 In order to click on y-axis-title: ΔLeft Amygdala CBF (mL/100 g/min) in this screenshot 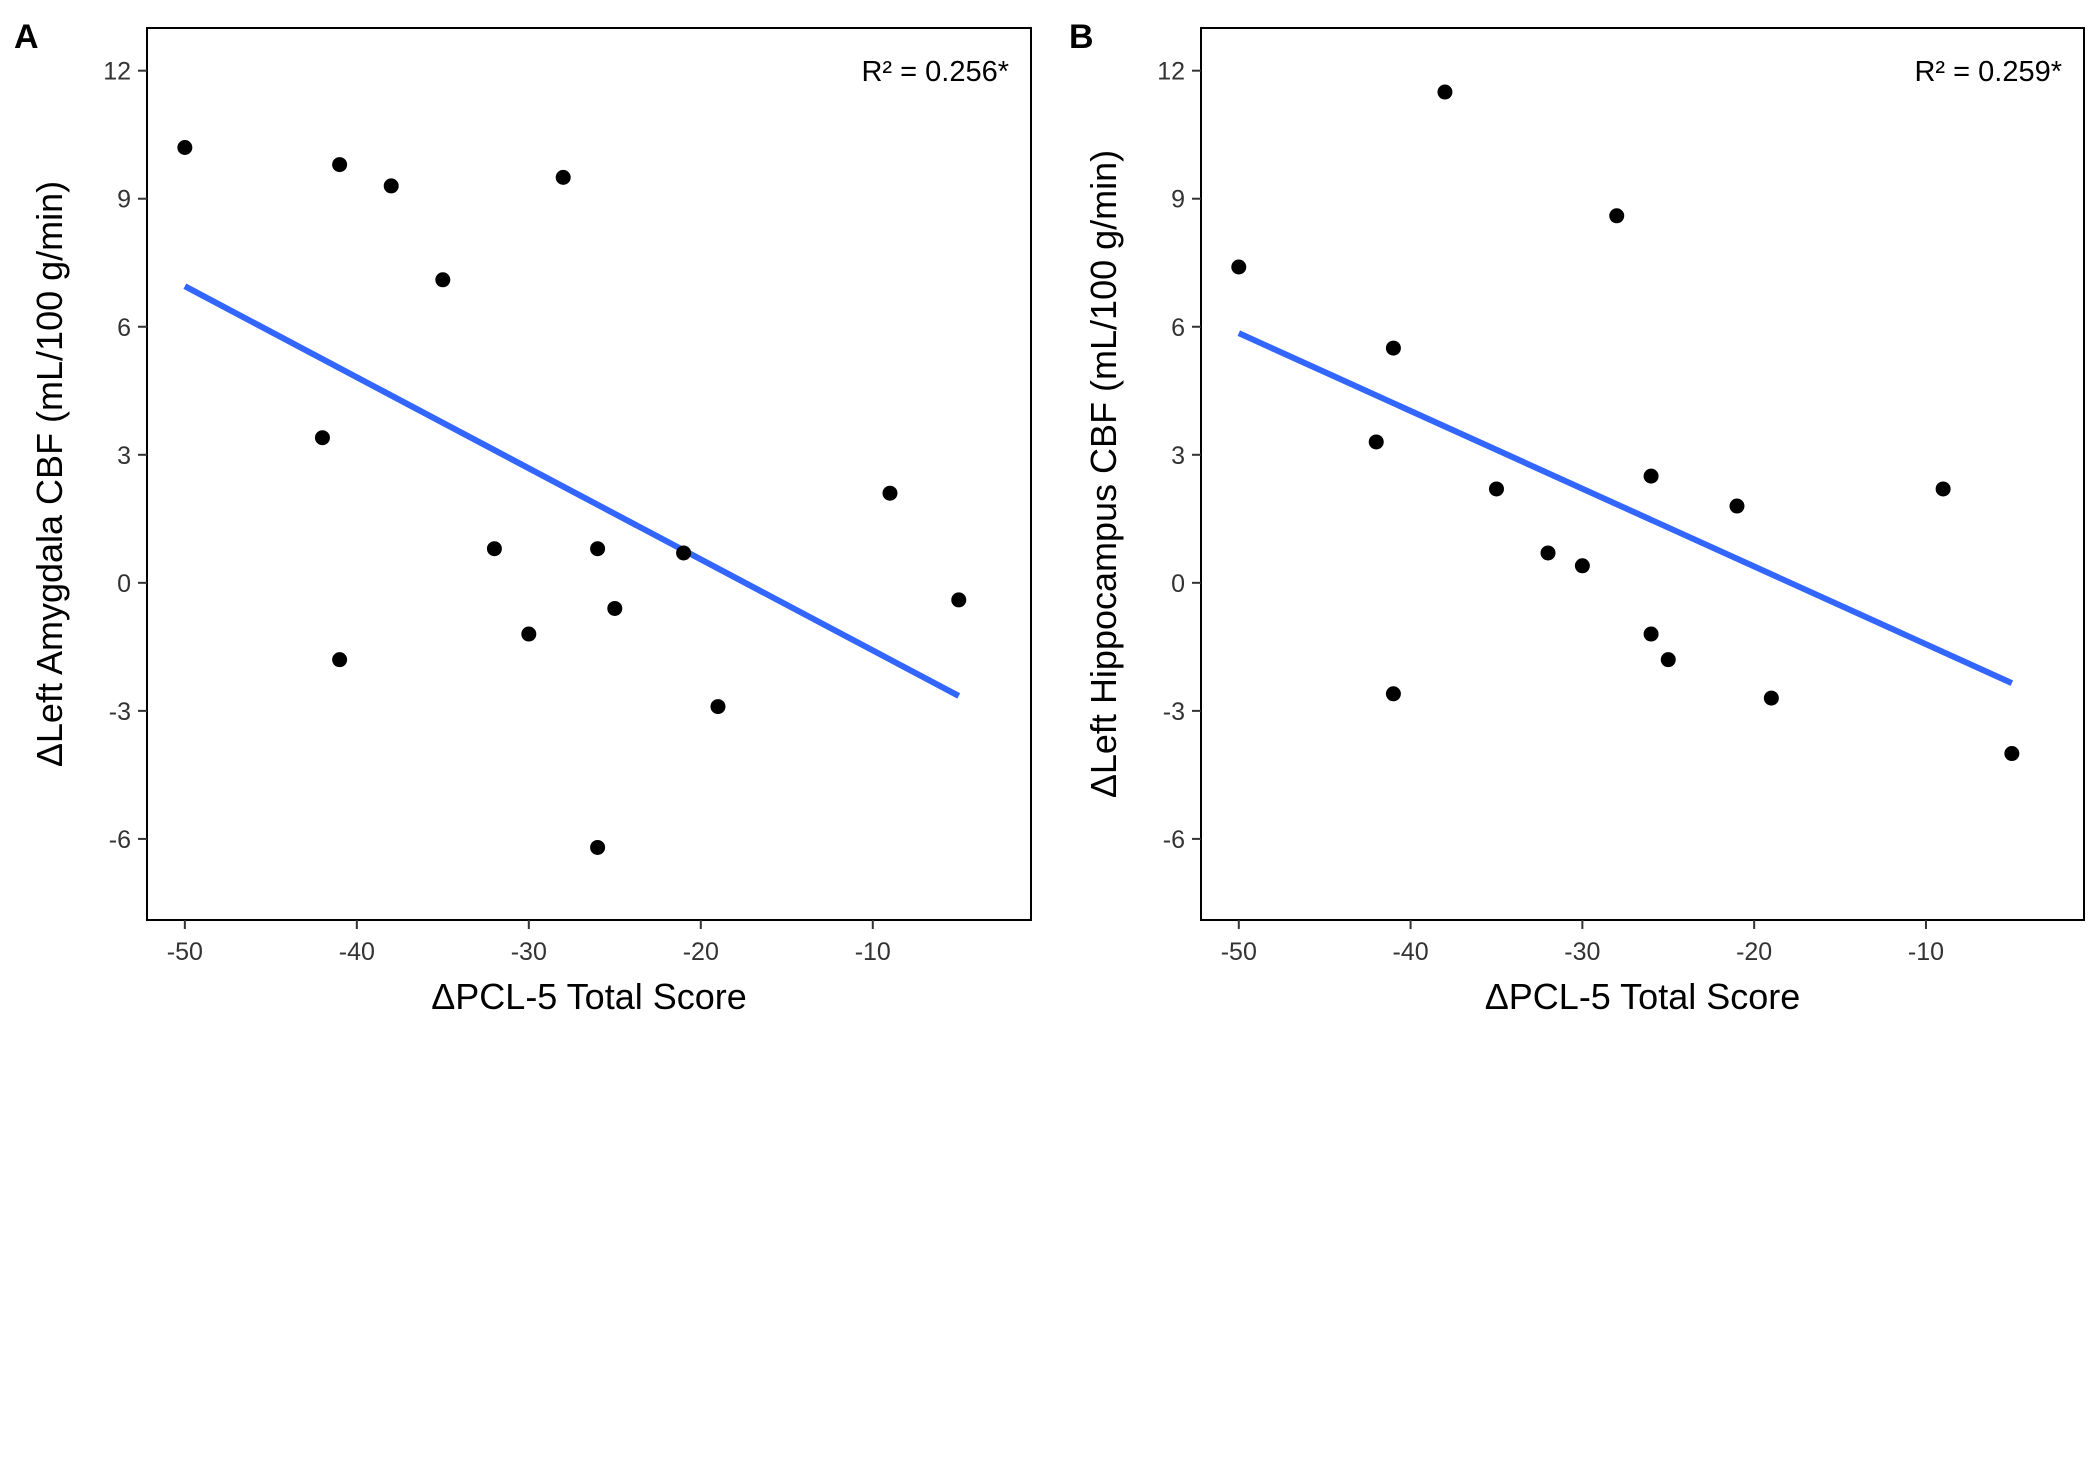, I will do `click(49, 474)`.